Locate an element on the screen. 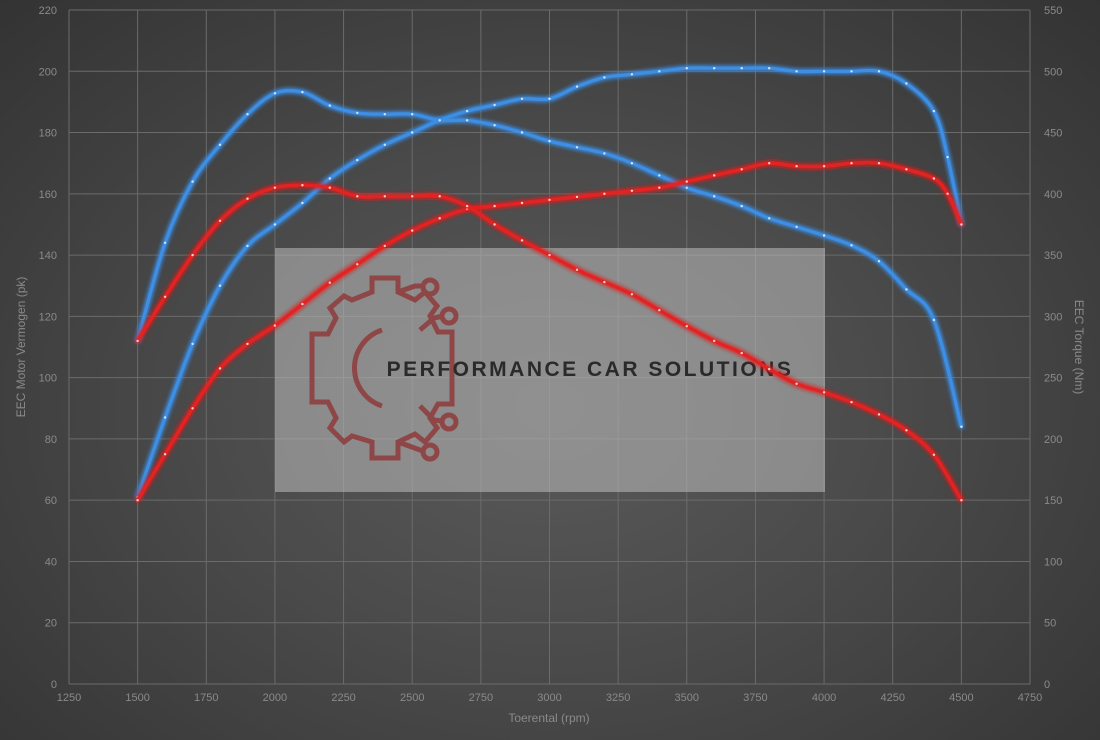 The width and height of the screenshot is (1100, 740). y-right-tick-label: 0 is located at coordinates (1047, 685).